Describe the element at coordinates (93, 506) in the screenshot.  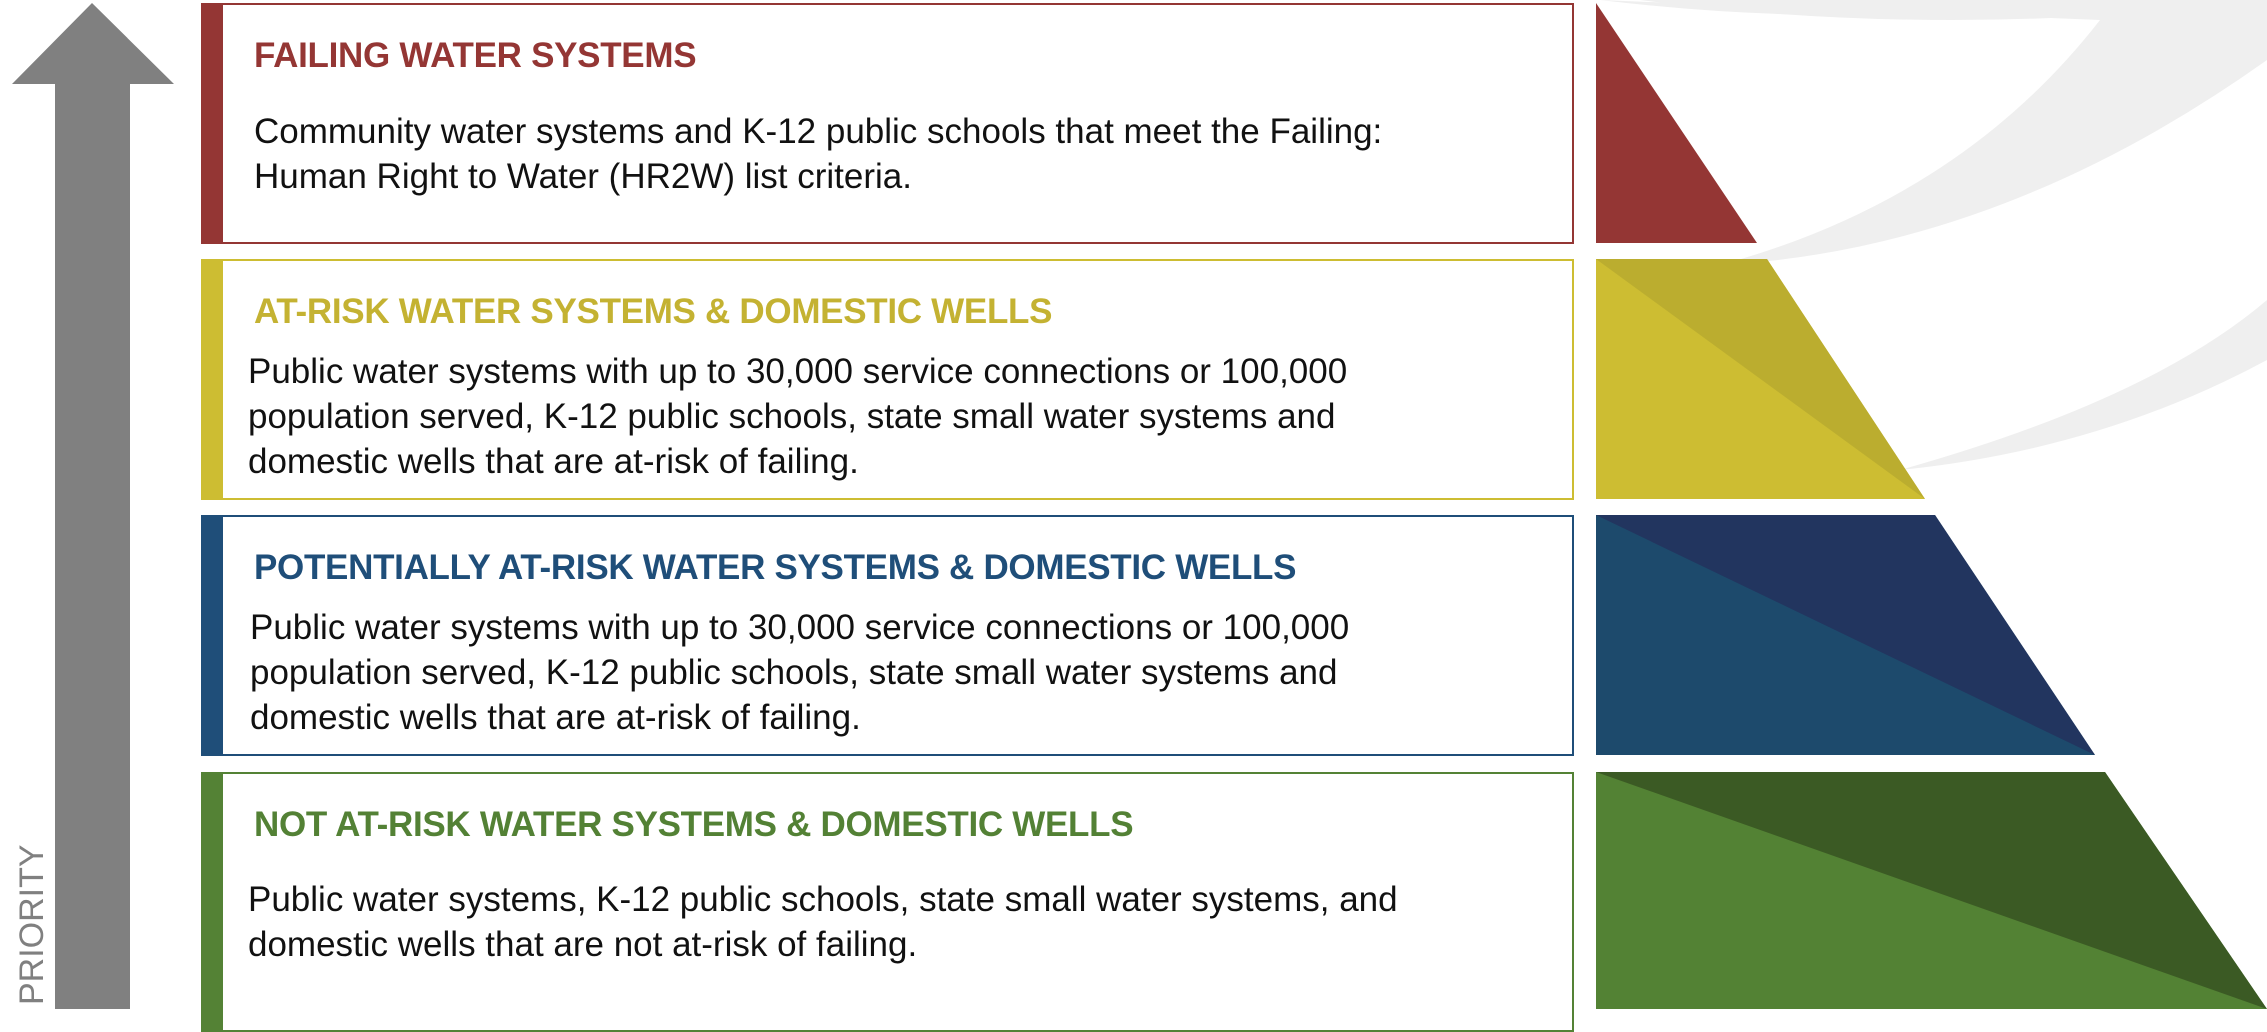
I see `priority-arrow` at that location.